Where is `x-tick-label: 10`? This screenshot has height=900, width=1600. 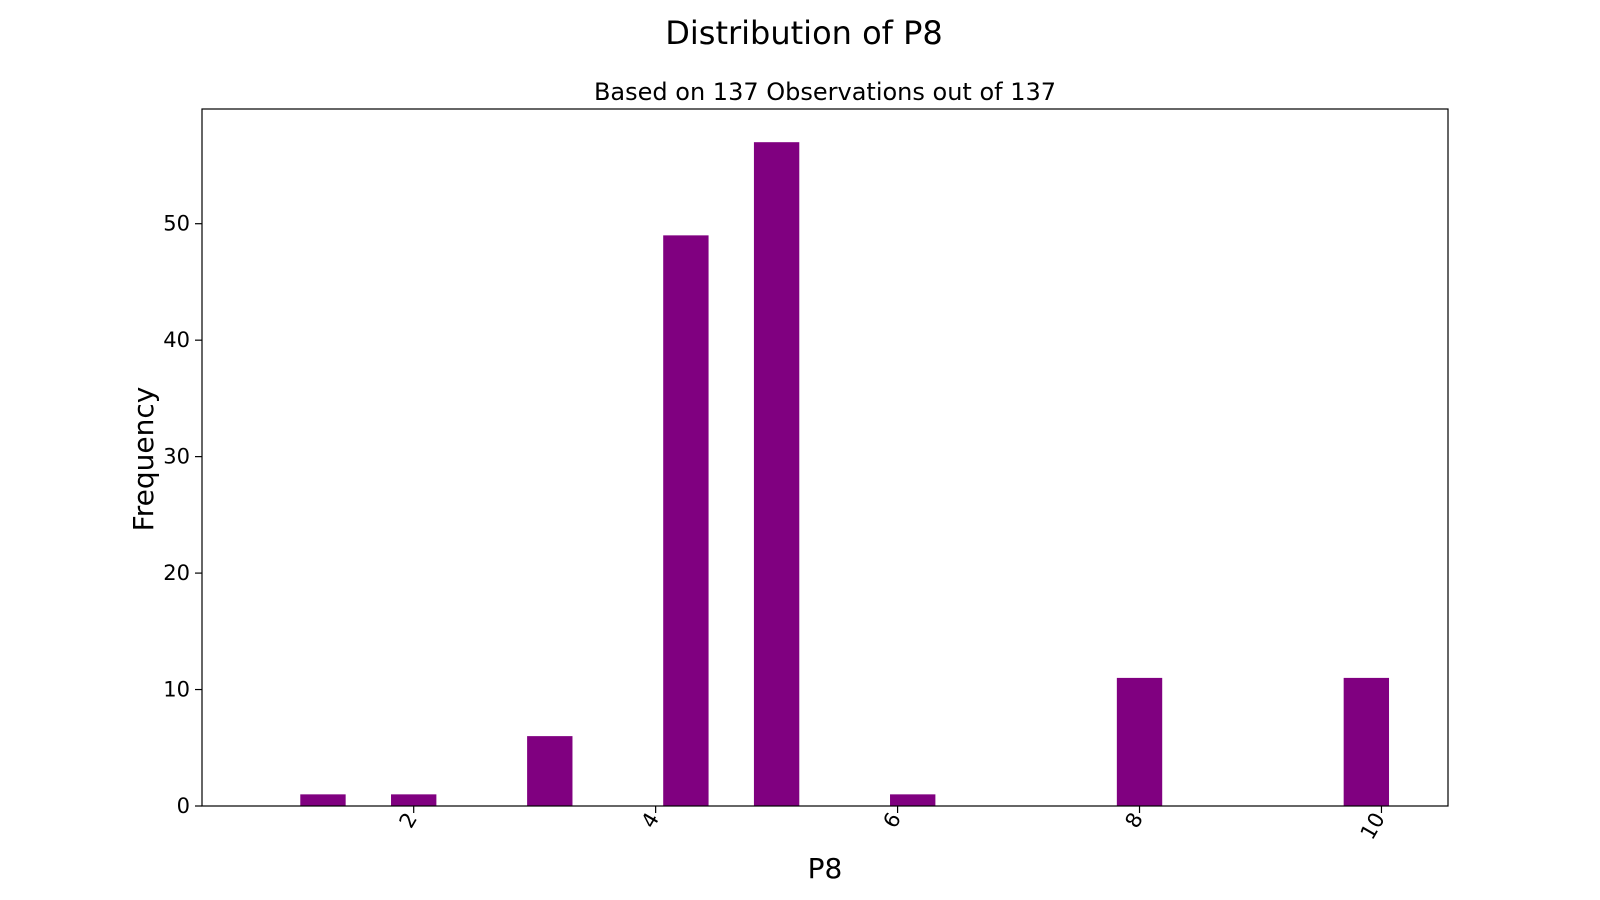 x-tick-label: 10 is located at coordinates (1373, 826).